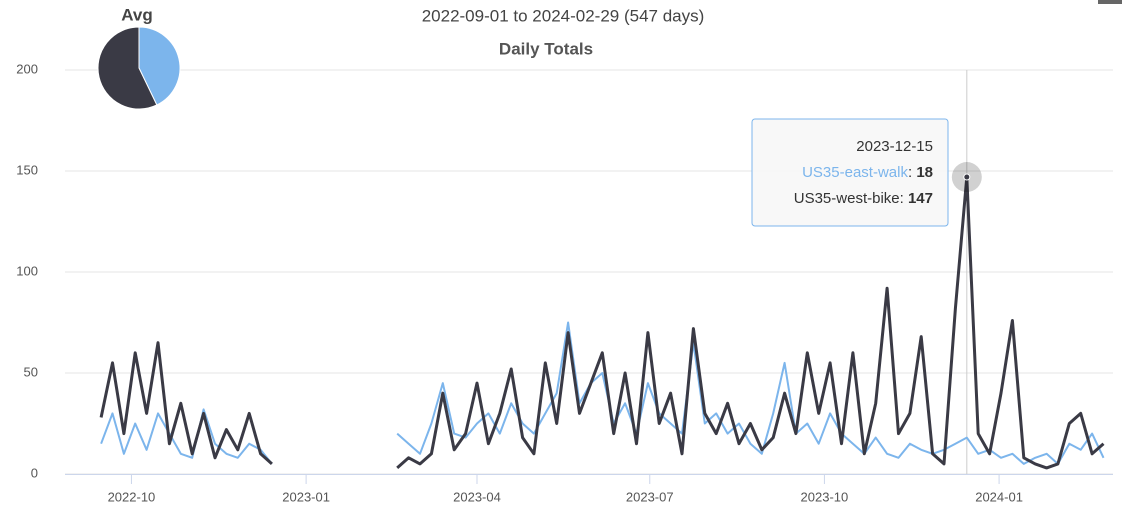 The image size is (1126, 514). I want to click on tooltip-row: US35-west-bike: 147, so click(863, 198).